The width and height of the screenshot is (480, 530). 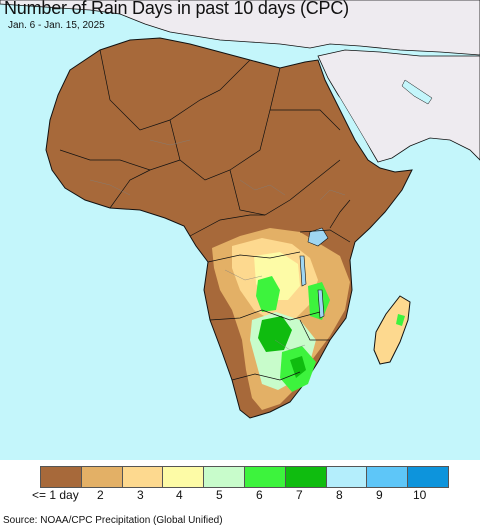 I want to click on legend-label-2: 2, so click(x=100, y=495).